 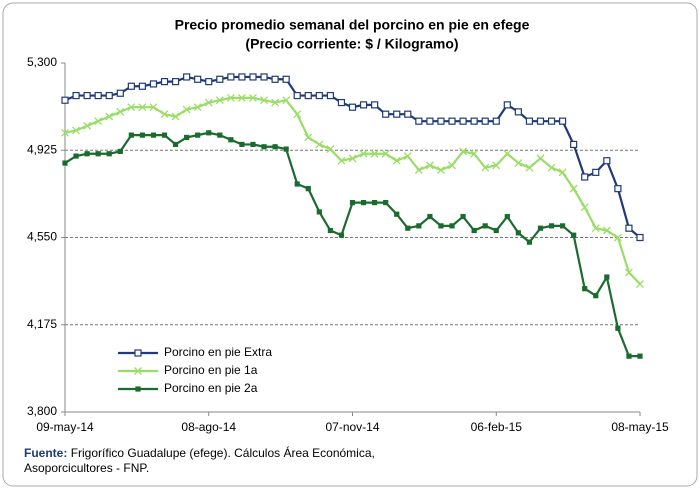 I want to click on y-tick-label: 4,550, so click(x=42, y=237).